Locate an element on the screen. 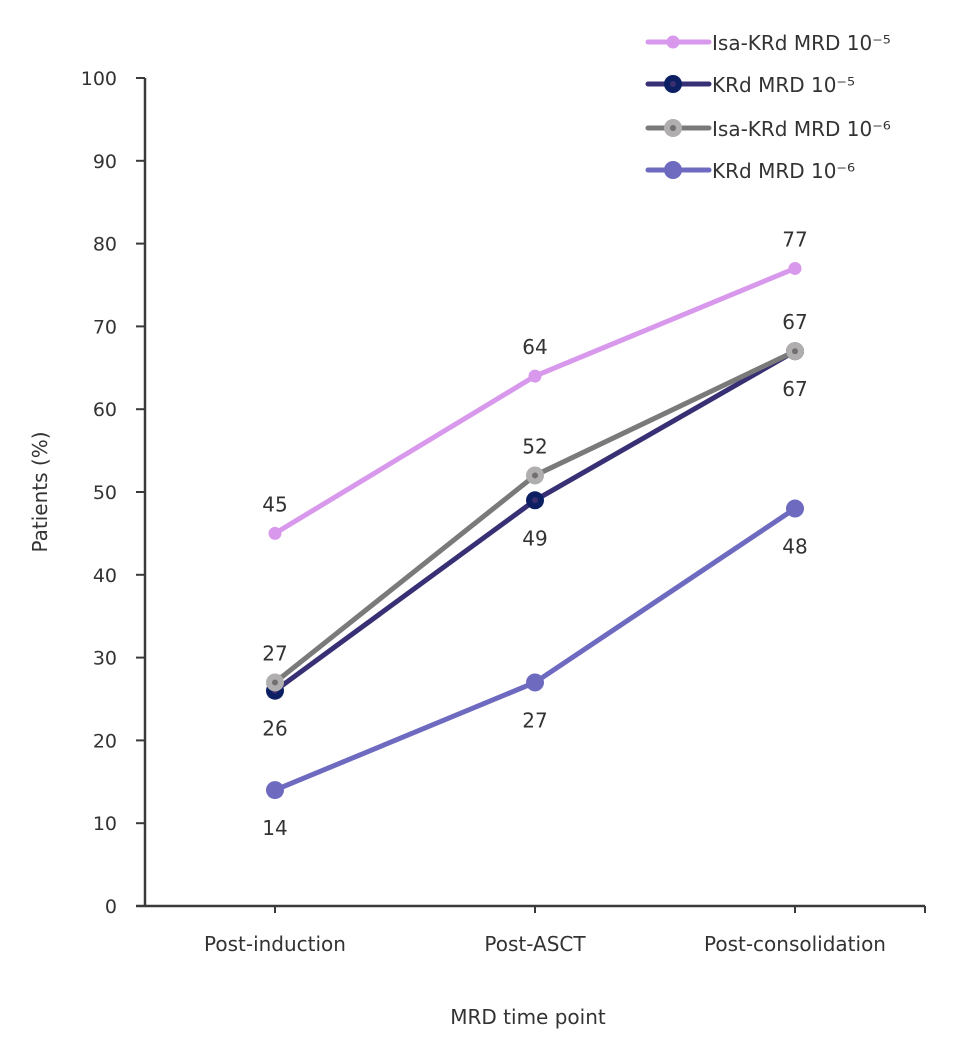  data-label: 48 is located at coordinates (794, 547).